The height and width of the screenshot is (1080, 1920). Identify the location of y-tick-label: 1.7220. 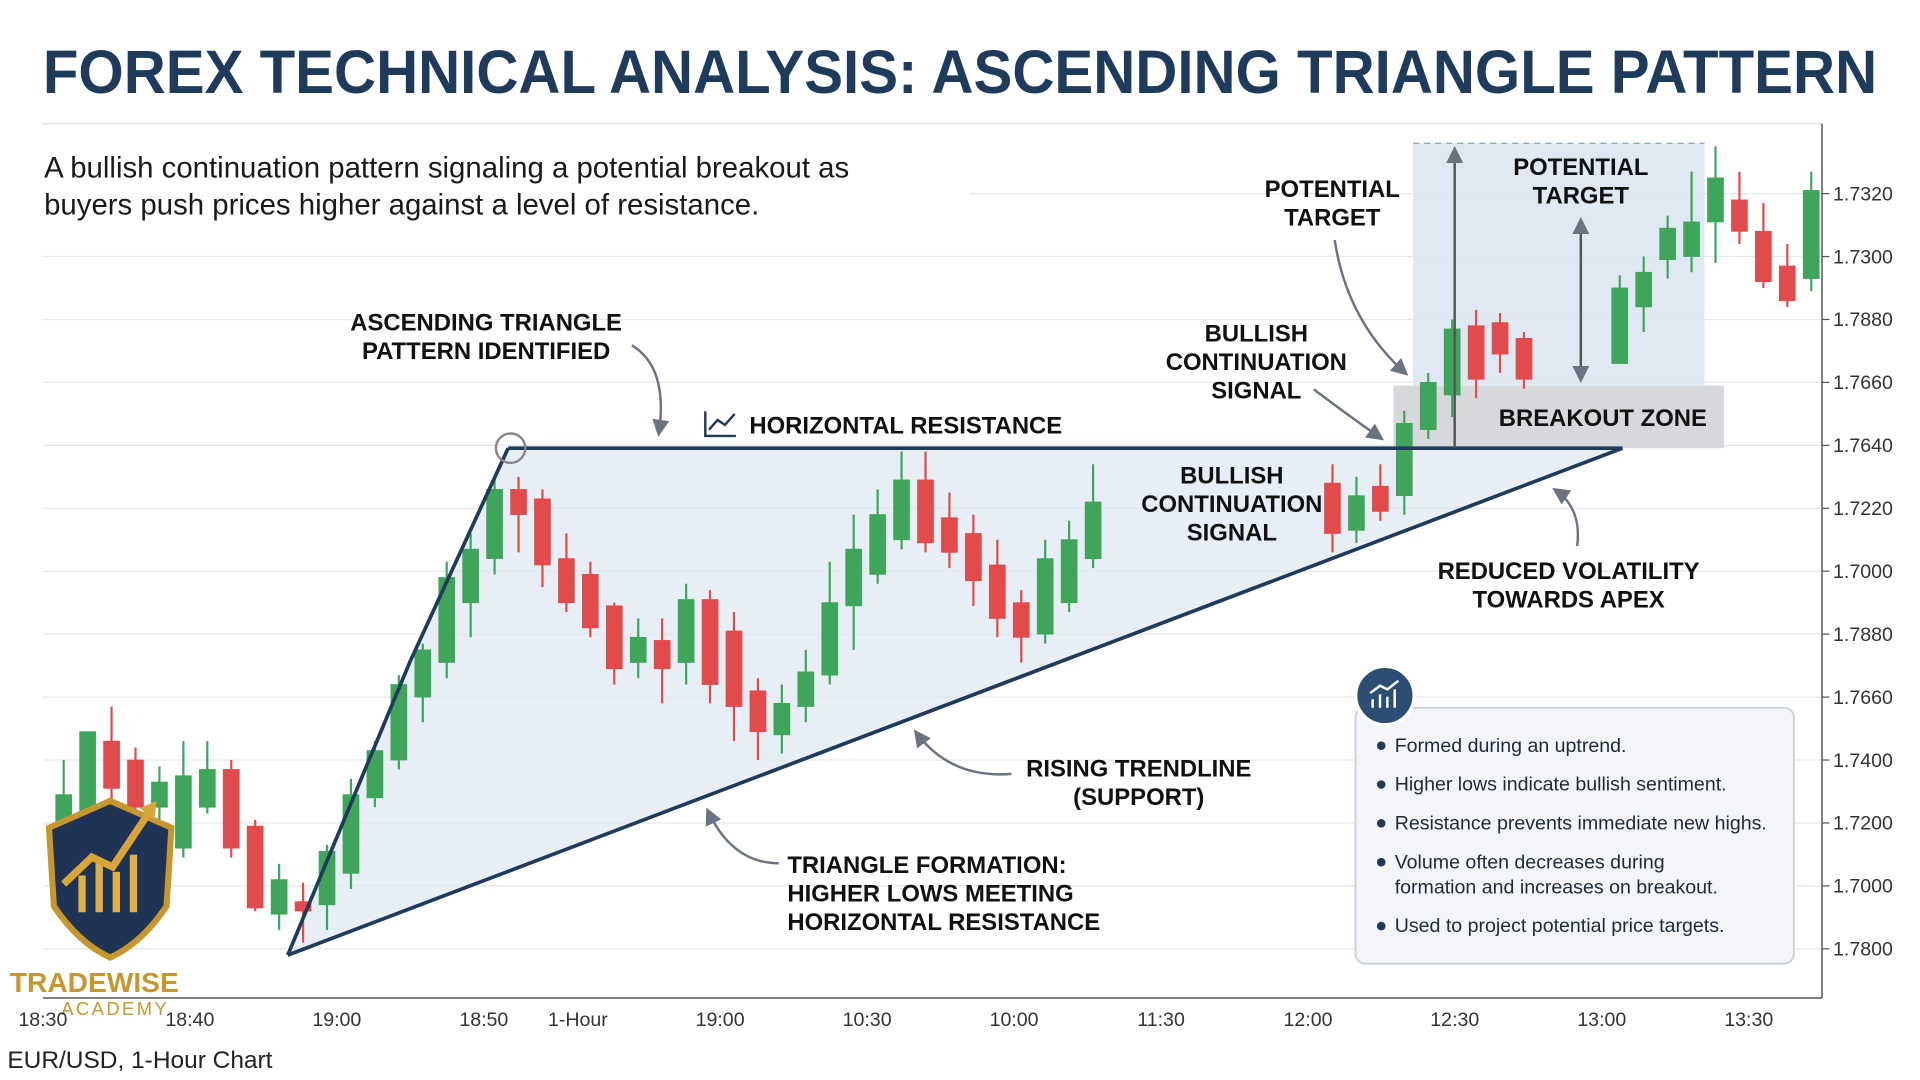
(1863, 509).